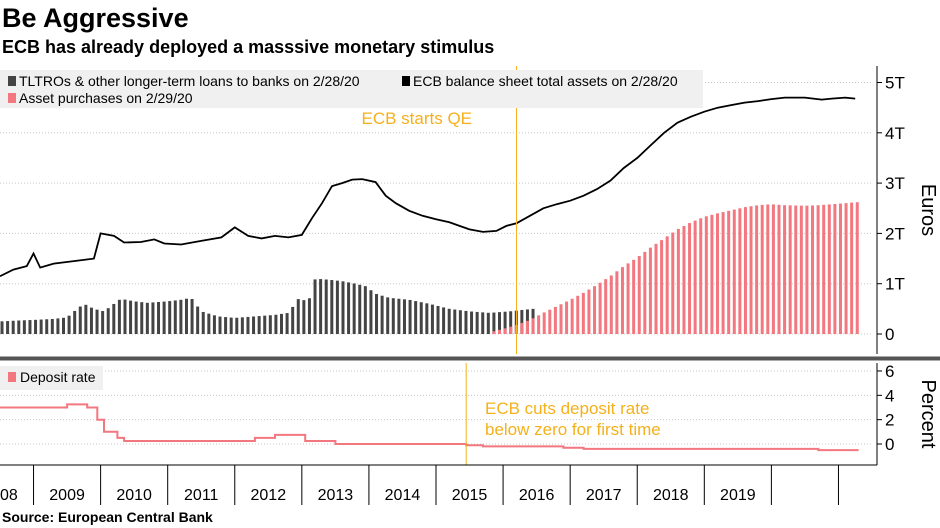  I want to click on y-tick-label: 5T, so click(895, 83).